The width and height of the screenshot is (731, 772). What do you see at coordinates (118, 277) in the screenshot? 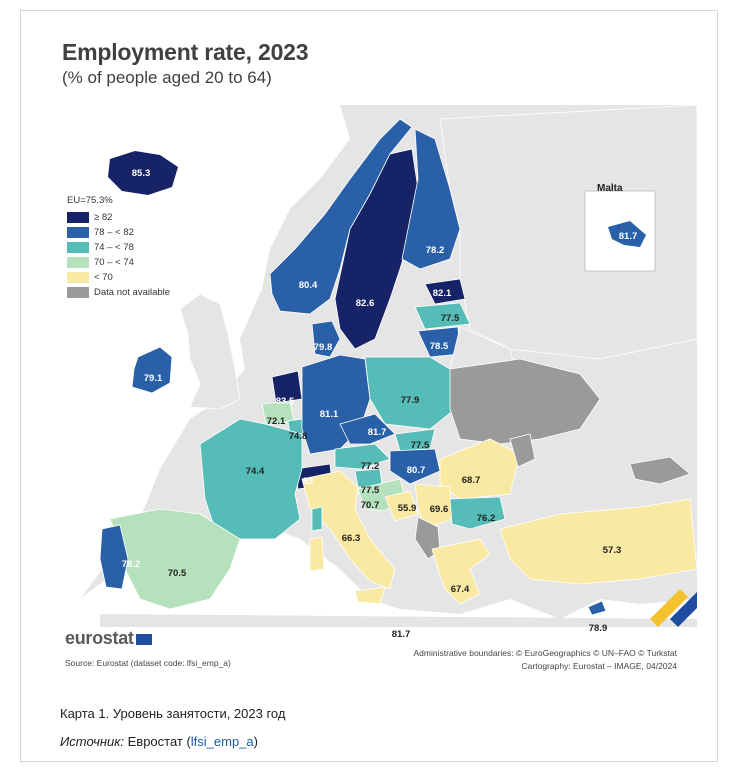
I see `legend-item: < 70` at bounding box center [118, 277].